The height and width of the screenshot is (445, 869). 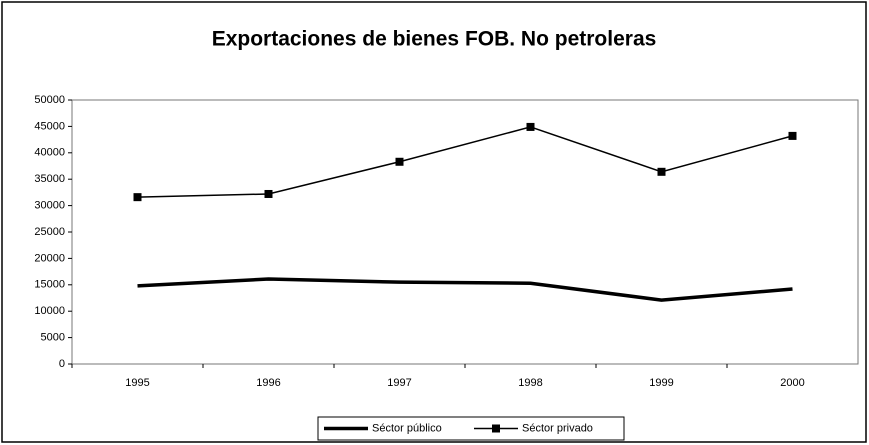 What do you see at coordinates (557, 428) in the screenshot?
I see `legend-label: Séctor privado` at bounding box center [557, 428].